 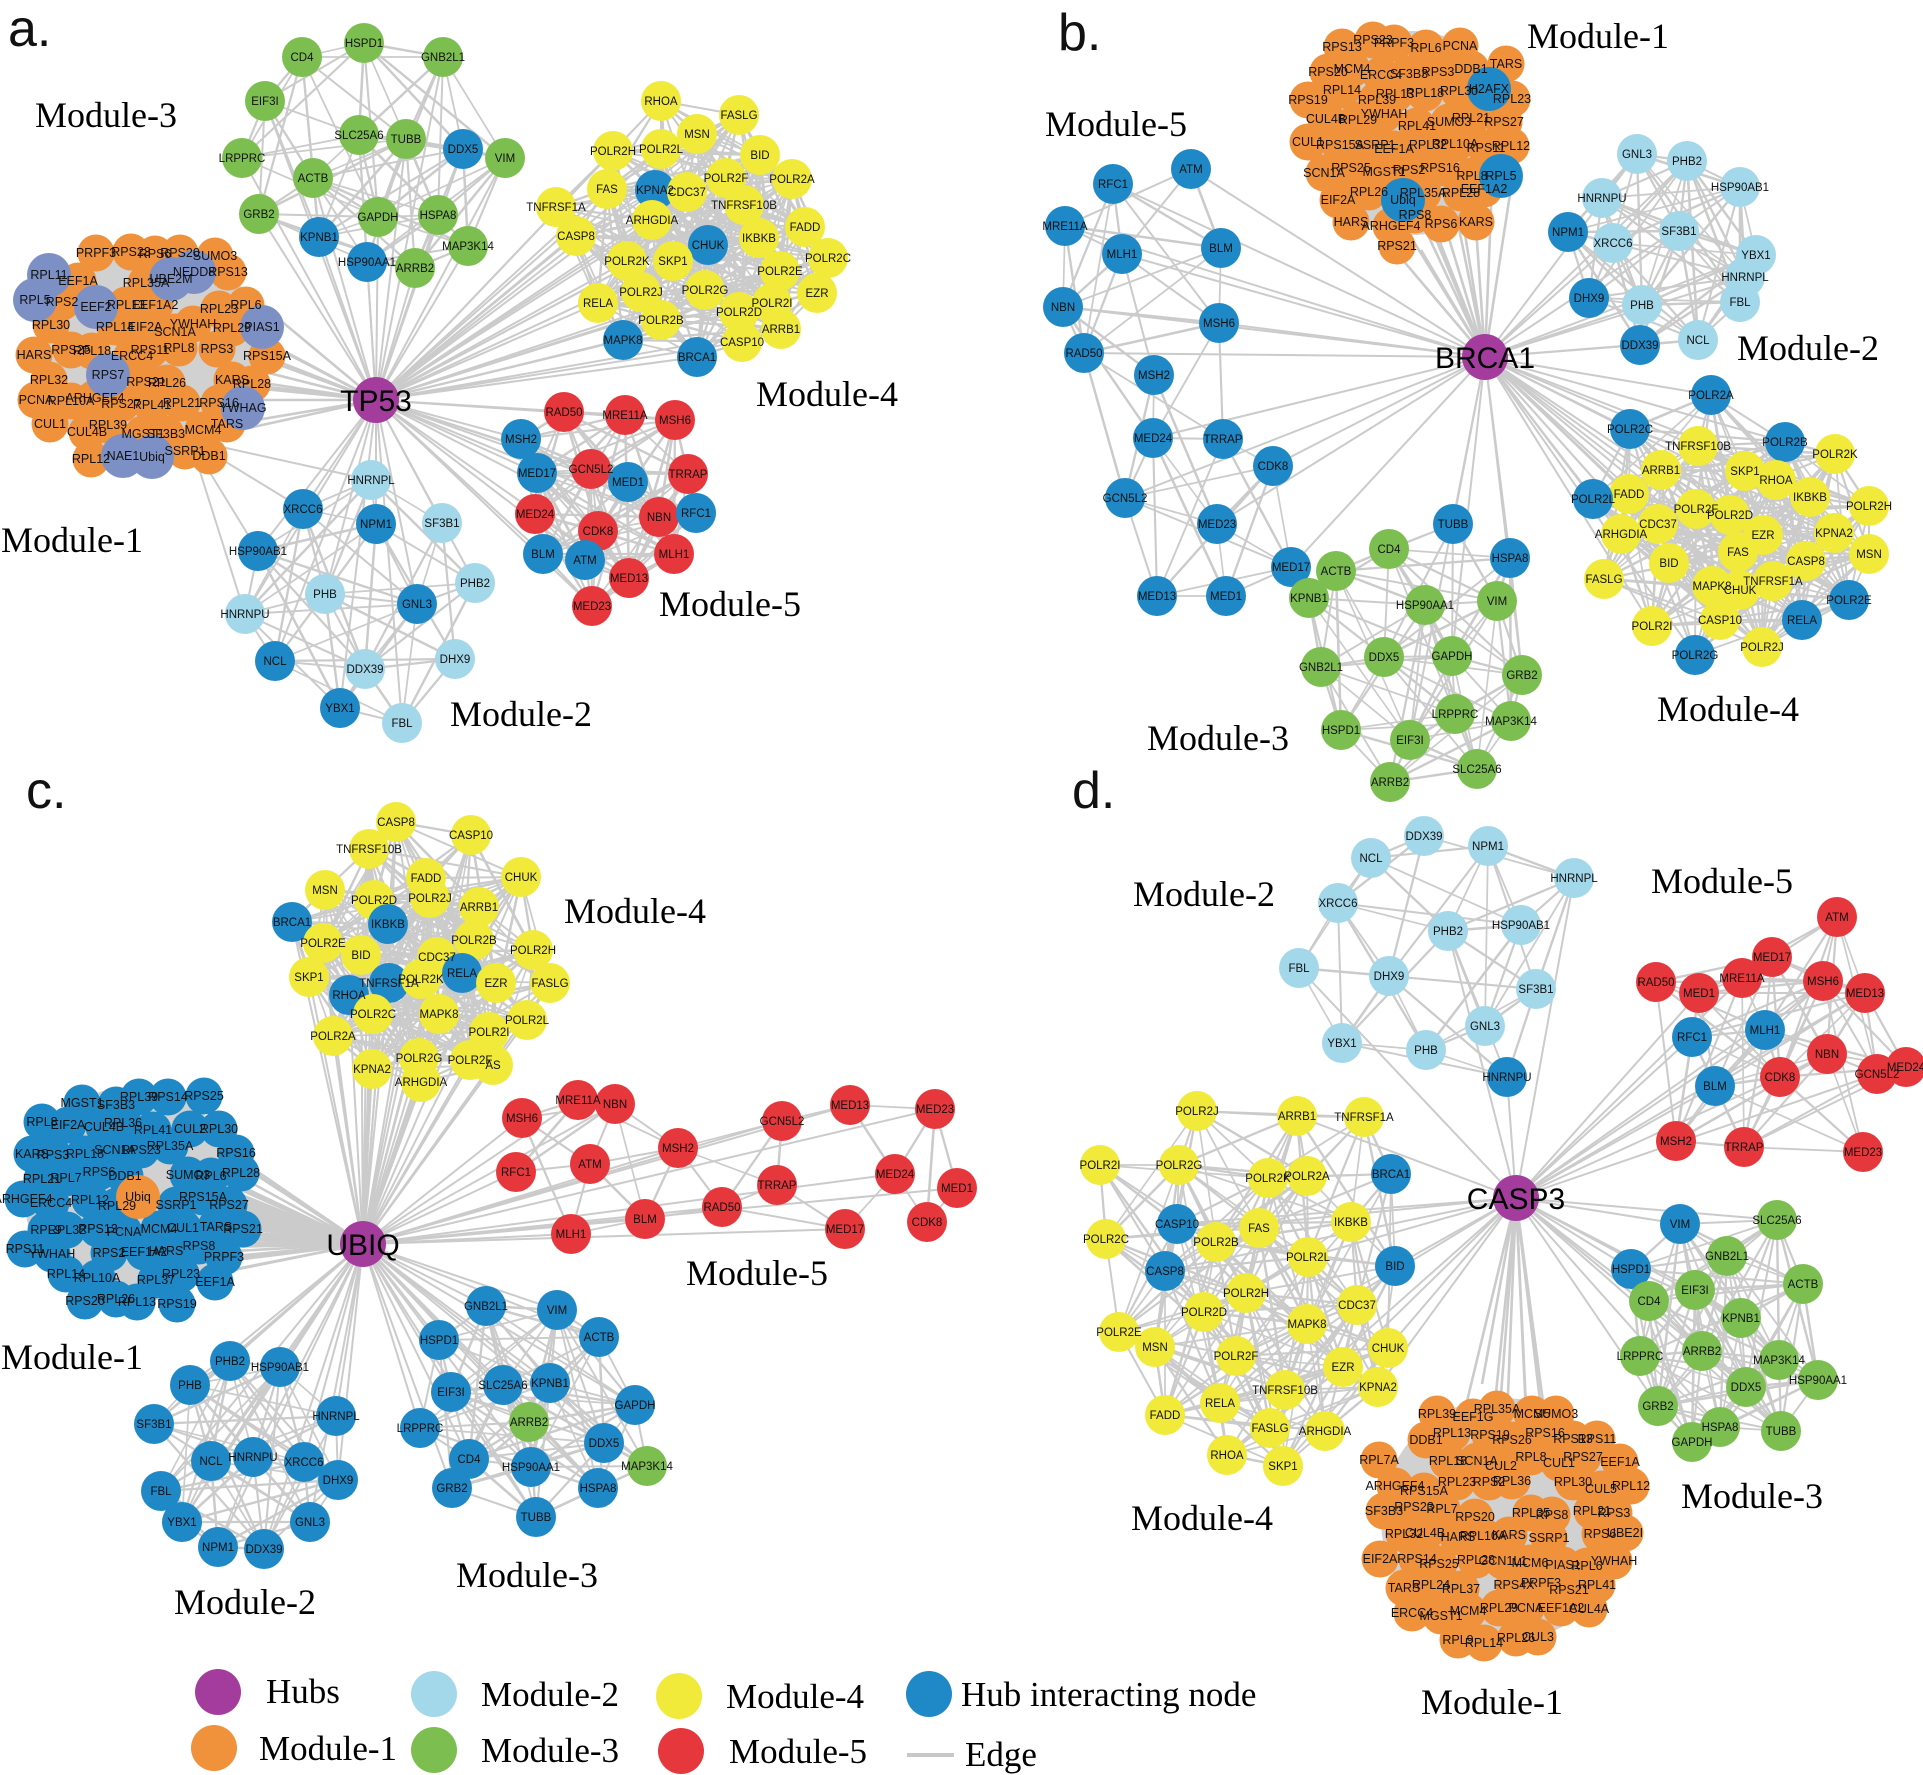 I want to click on svg-text: POLR2I, so click(x=772, y=304).